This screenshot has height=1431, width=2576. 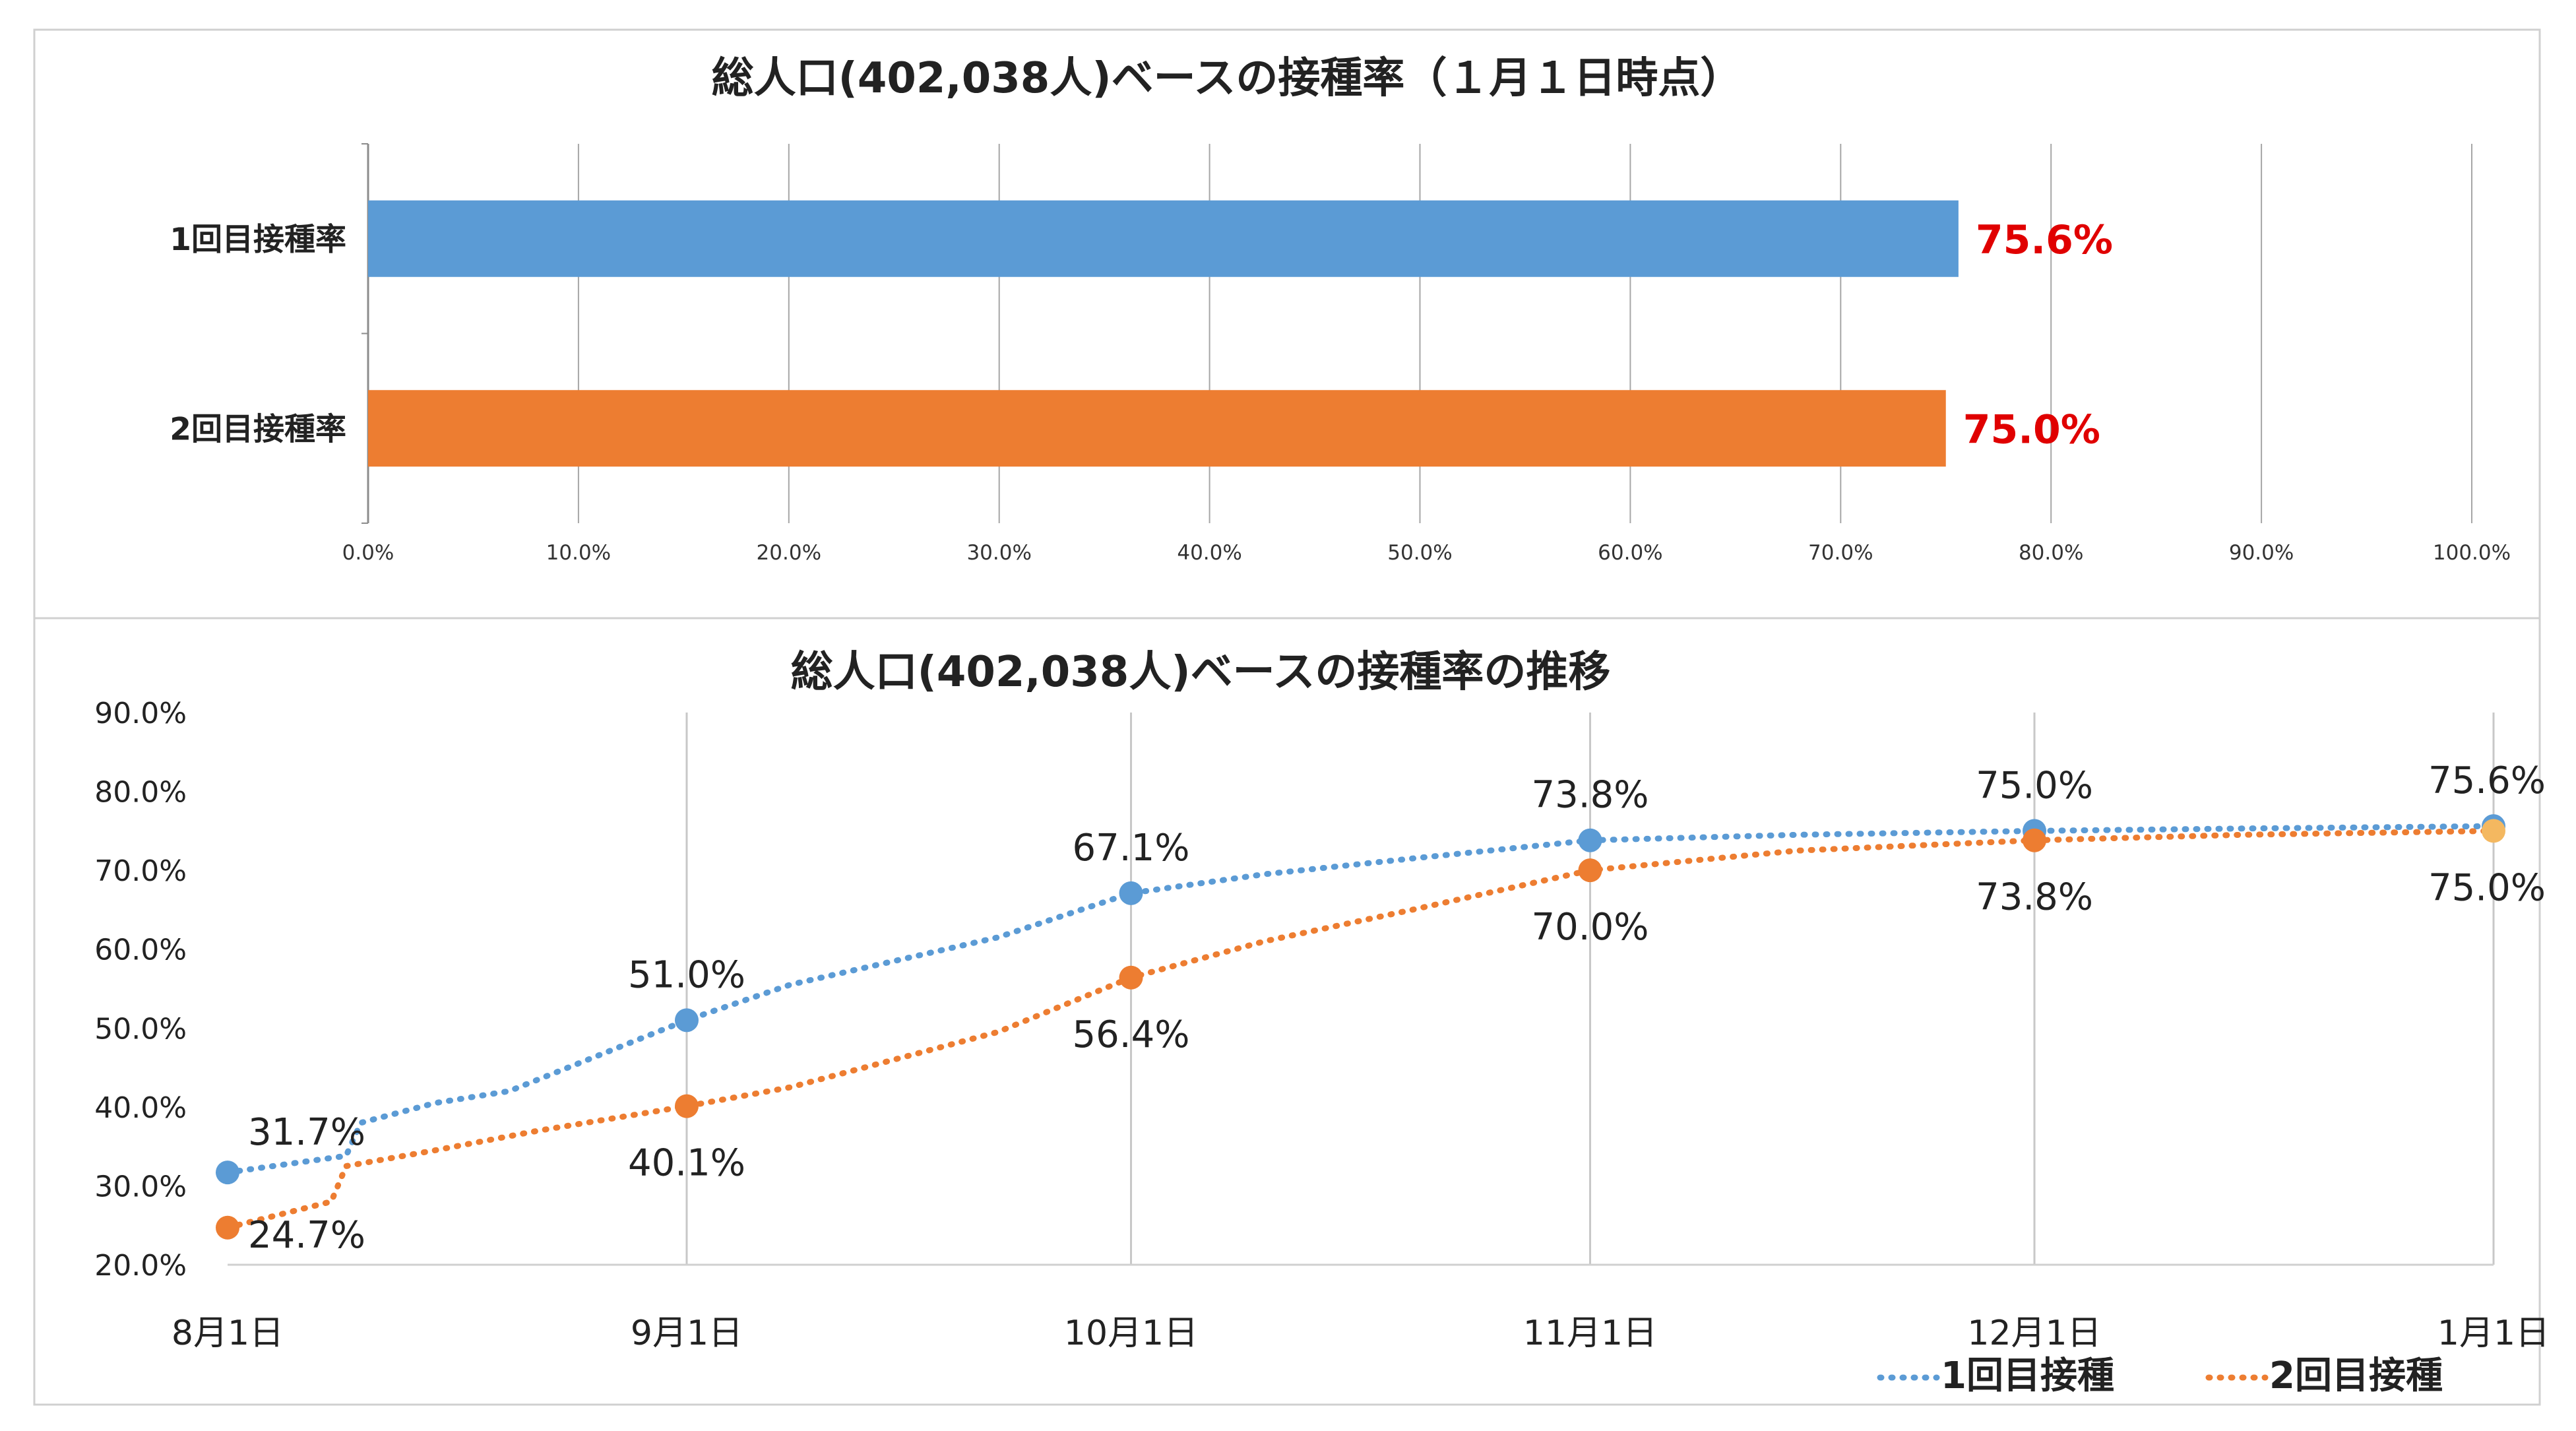 What do you see at coordinates (2160, 1375) in the screenshot?
I see `line-chart-legend: 1回目接種 2回目接種` at bounding box center [2160, 1375].